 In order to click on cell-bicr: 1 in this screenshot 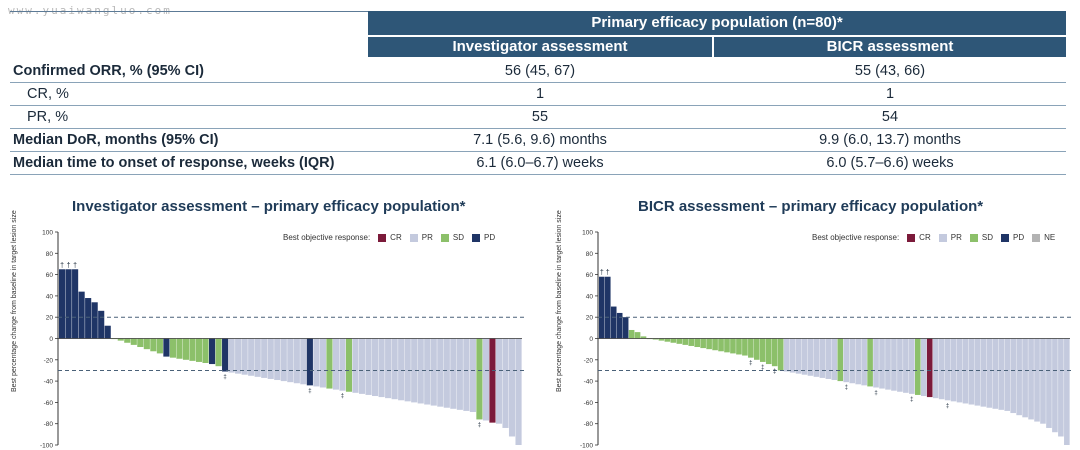, I will do `click(890, 94)`.